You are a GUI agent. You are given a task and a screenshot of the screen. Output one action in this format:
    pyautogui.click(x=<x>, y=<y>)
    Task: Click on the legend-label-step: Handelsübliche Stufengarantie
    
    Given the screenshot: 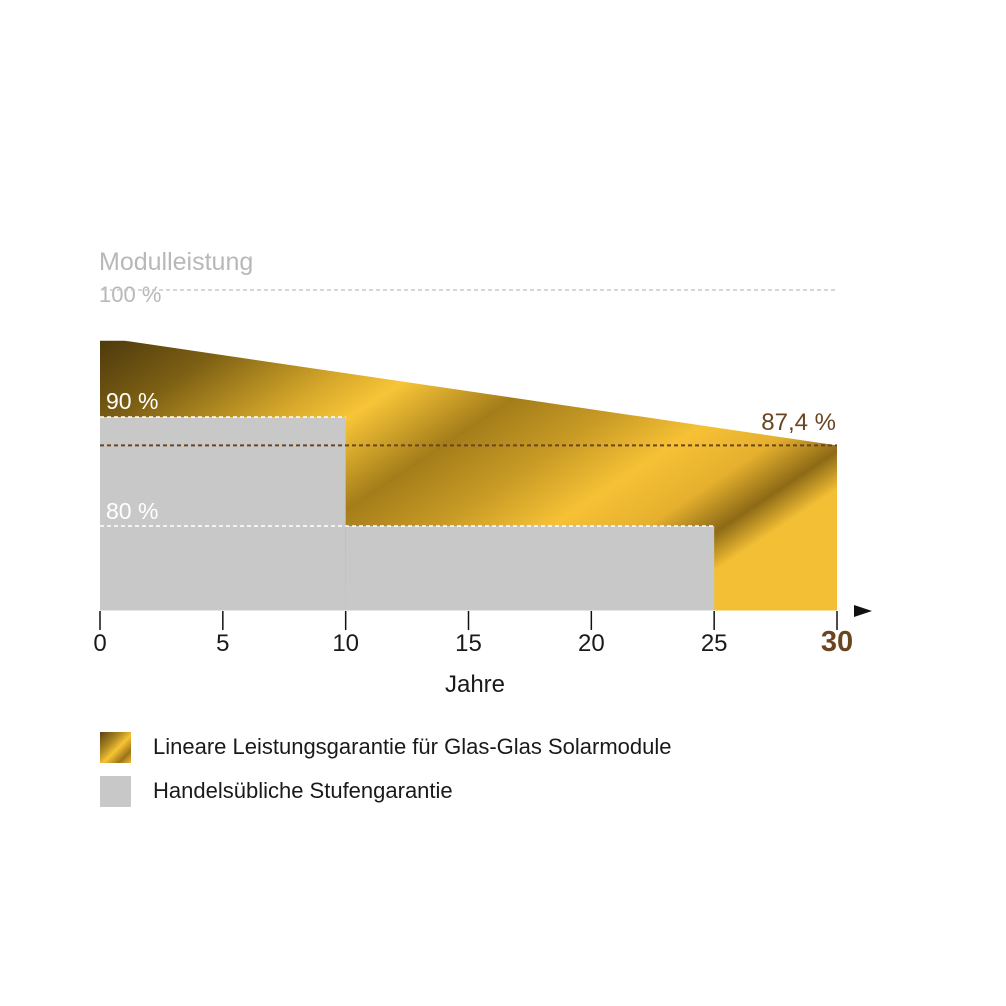 What is the action you would take?
    pyautogui.click(x=303, y=790)
    